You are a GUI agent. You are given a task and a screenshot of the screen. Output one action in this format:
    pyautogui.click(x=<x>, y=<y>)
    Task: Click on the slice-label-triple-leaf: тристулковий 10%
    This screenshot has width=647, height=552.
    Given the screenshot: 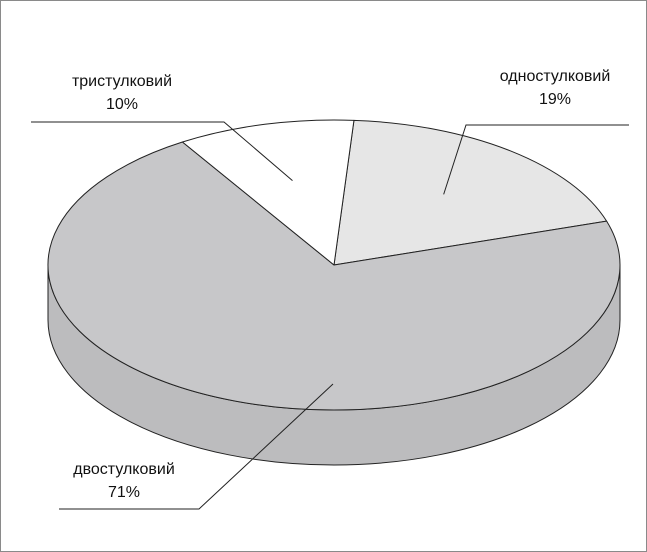 What is the action you would take?
    pyautogui.click(x=122, y=93)
    